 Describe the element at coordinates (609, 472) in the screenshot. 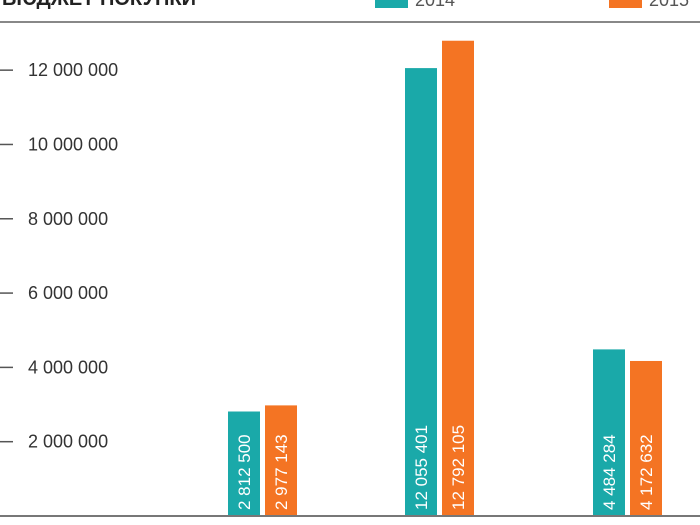

I see `bar-value-label: 4 484 284` at that location.